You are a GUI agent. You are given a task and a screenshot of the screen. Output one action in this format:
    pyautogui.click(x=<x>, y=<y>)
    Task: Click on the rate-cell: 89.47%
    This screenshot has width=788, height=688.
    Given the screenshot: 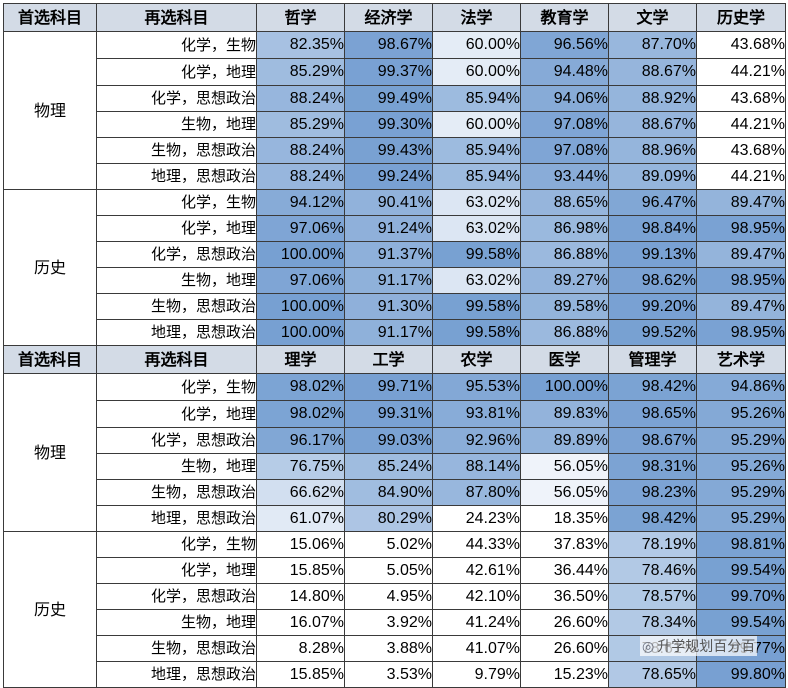 What is the action you would take?
    pyautogui.click(x=741, y=254)
    